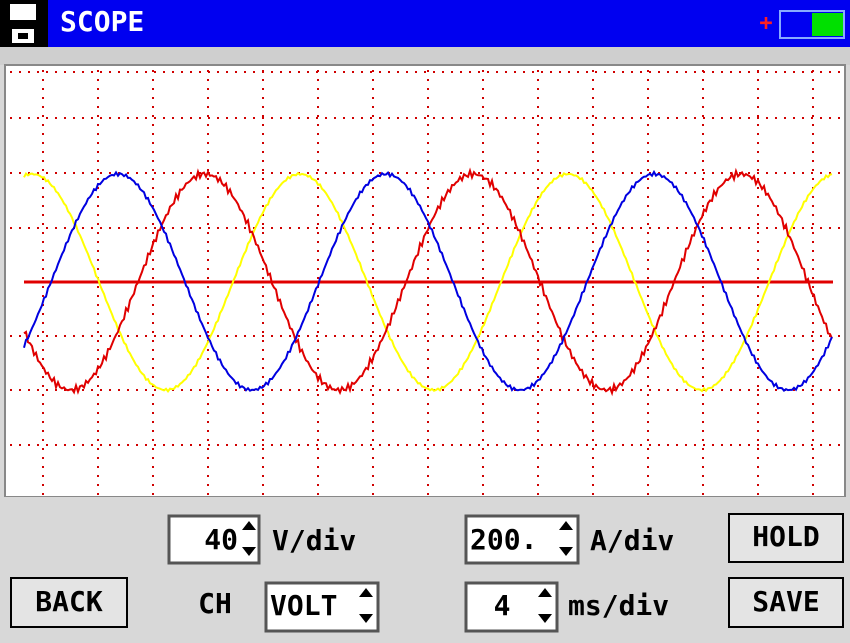  Describe the element at coordinates (303, 605) in the screenshot. I see `channel-value: VOLT` at that location.